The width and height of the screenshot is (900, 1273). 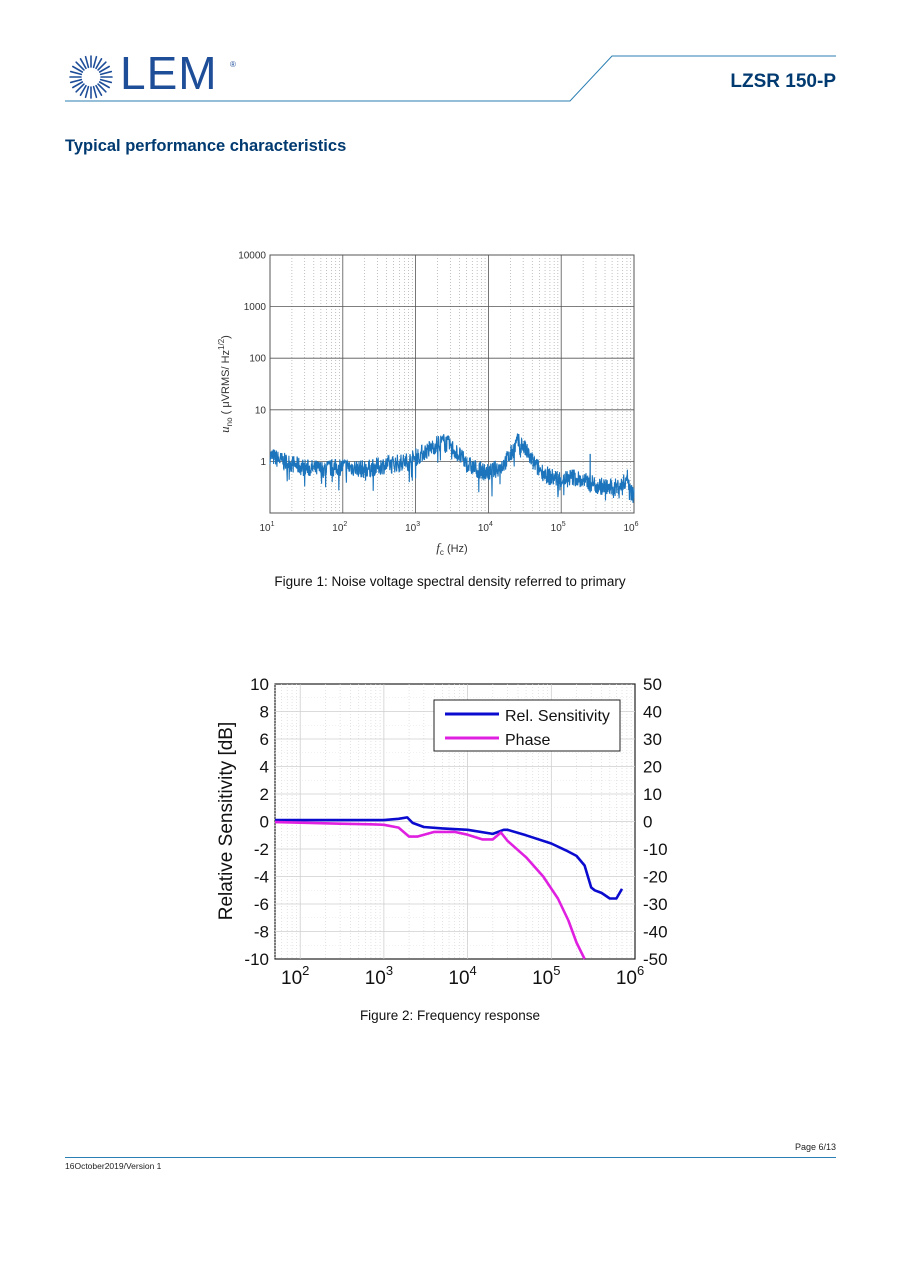 I want to click on y2-tick-label: 40, so click(x=652, y=712).